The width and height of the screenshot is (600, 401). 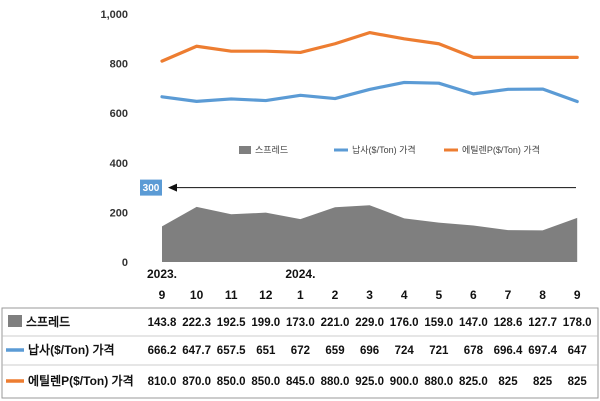 What do you see at coordinates (245, 150) in the screenshot?
I see `legend-swatch-spread` at bounding box center [245, 150].